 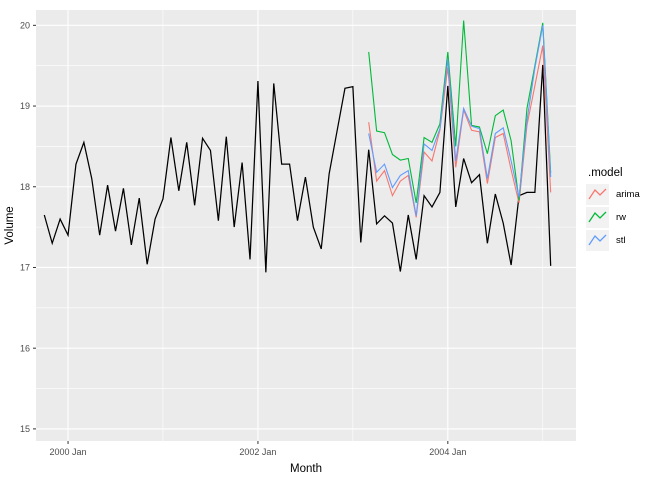 I want to click on y-tick-label: 17, so click(x=25, y=268).